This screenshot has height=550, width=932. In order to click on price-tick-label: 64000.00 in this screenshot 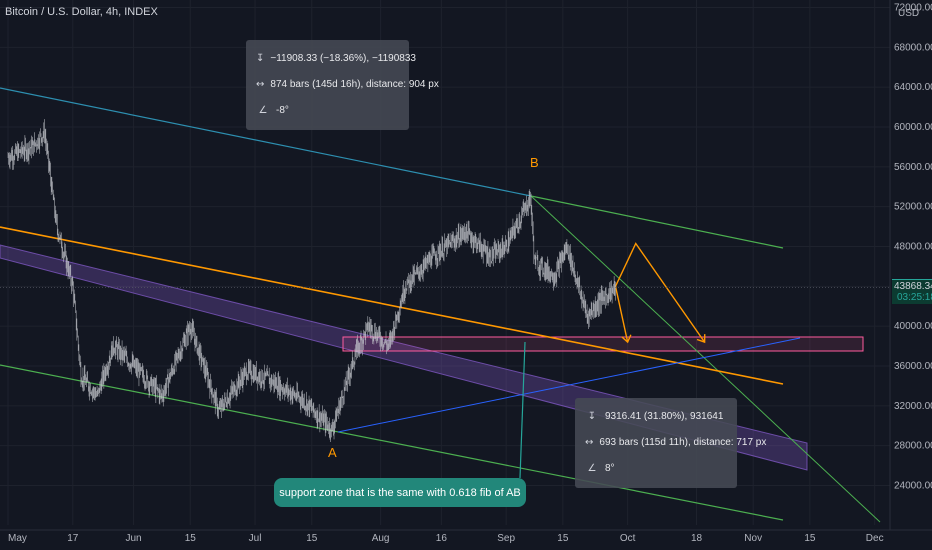, I will do `click(913, 87)`.